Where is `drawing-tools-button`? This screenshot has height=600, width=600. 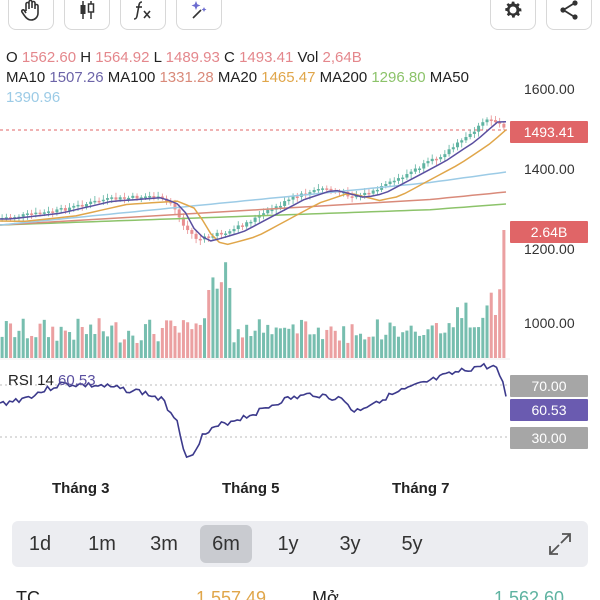 drawing-tools-button is located at coordinates (199, 15).